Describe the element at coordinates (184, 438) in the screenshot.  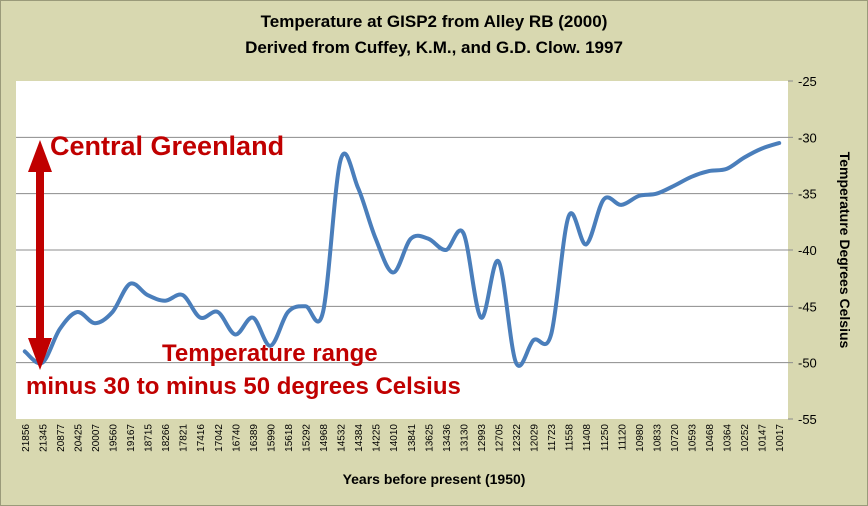
I see `x-tick-label: 17821` at that location.